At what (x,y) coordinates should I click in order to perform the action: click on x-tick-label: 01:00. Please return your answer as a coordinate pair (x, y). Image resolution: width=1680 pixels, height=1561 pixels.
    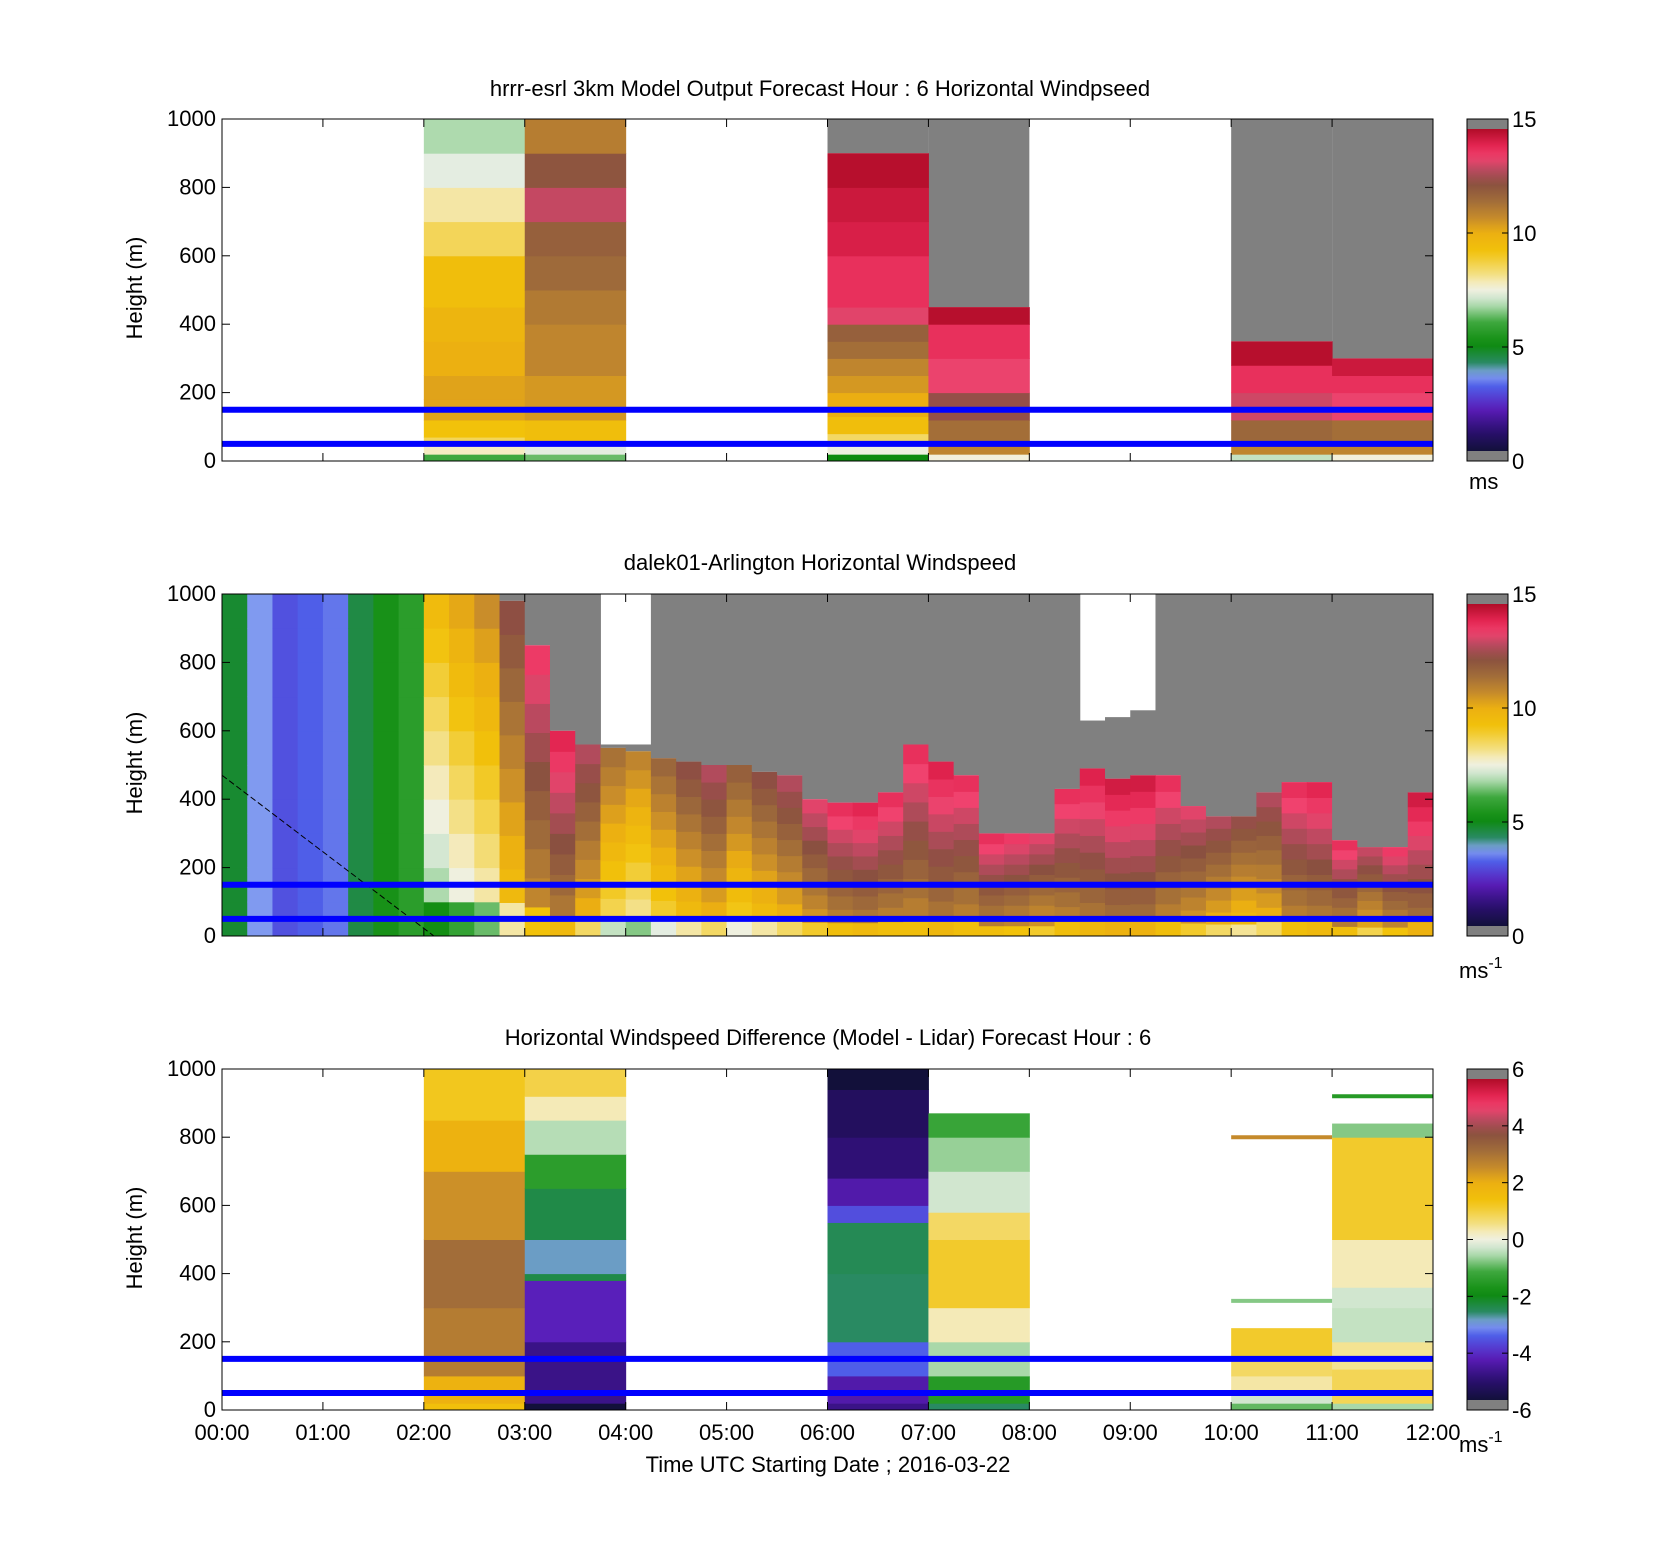
    Looking at the image, I should click on (322, 1432).